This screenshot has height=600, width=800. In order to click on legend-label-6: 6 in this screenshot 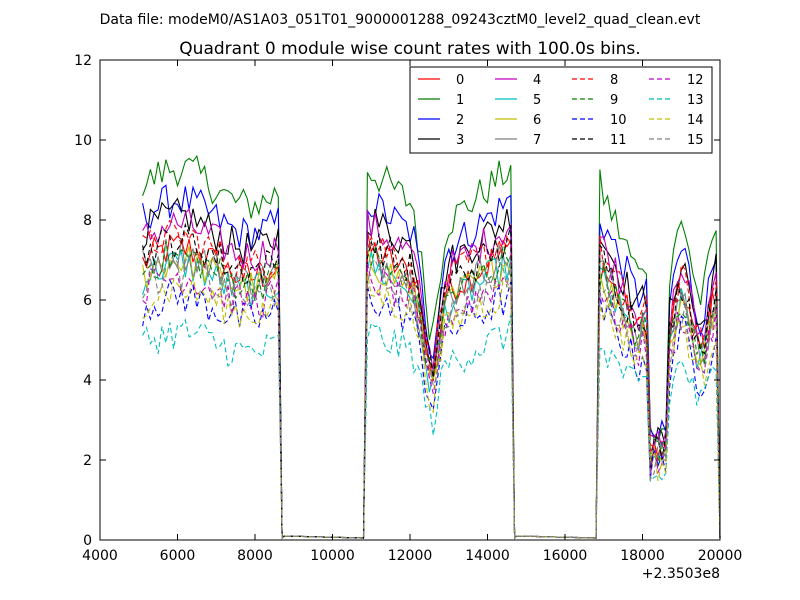, I will do `click(537, 120)`.